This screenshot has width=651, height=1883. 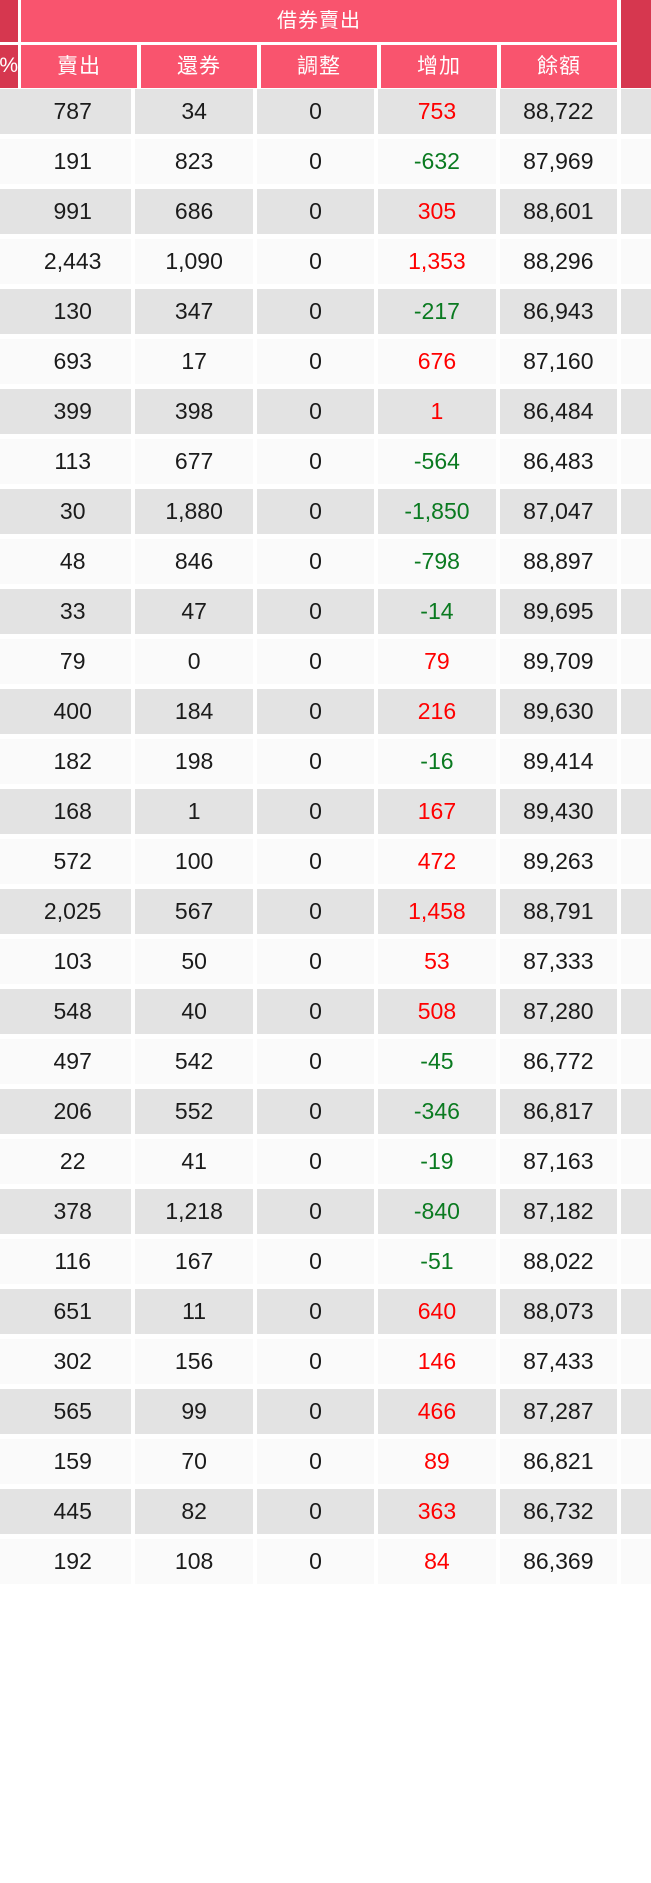 I want to click on cell-balance: 88,073, so click(x=558, y=1311).